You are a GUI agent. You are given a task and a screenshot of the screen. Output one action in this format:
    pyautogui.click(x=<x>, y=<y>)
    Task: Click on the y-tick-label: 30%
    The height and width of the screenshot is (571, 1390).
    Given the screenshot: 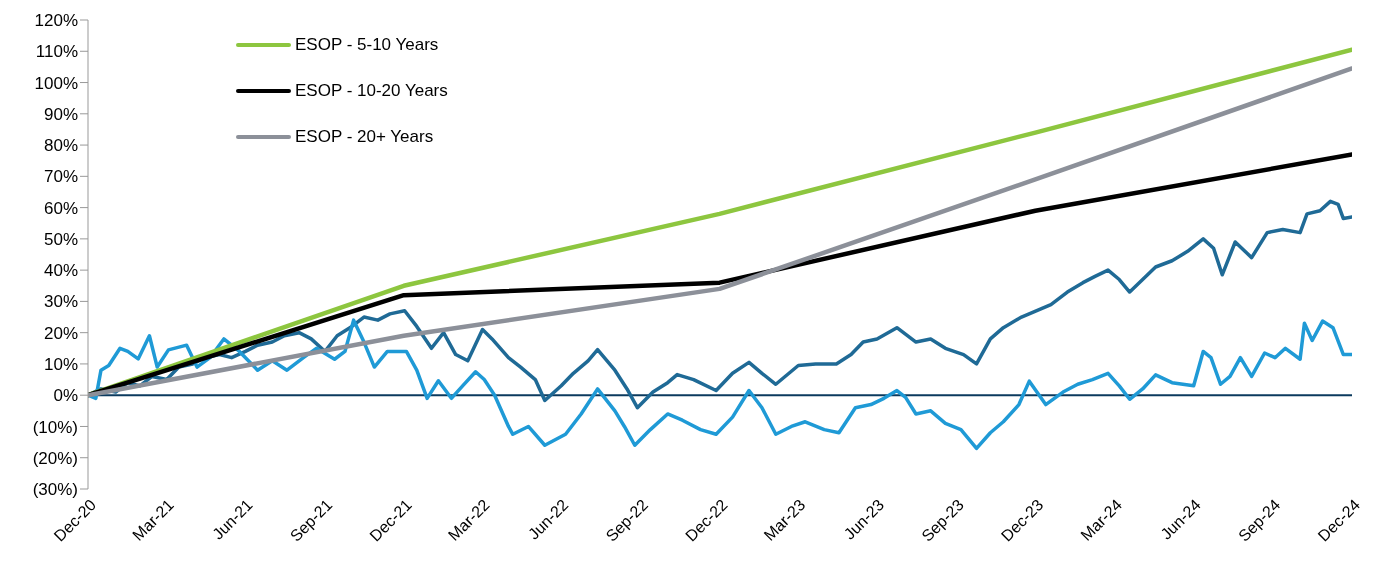 What is the action you would take?
    pyautogui.click(x=60, y=302)
    